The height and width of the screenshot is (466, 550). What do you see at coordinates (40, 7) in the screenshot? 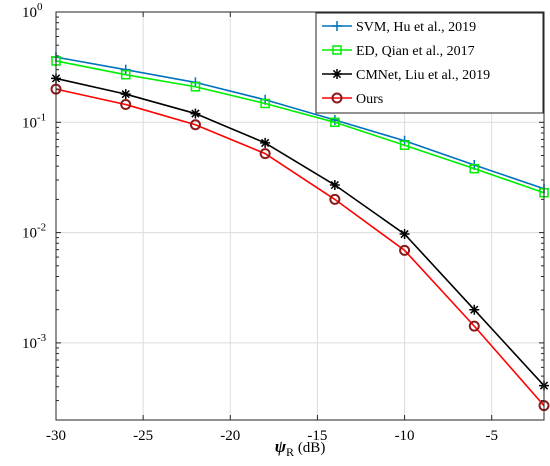
I see `y-tick-label-exponent: 0` at bounding box center [40, 7].